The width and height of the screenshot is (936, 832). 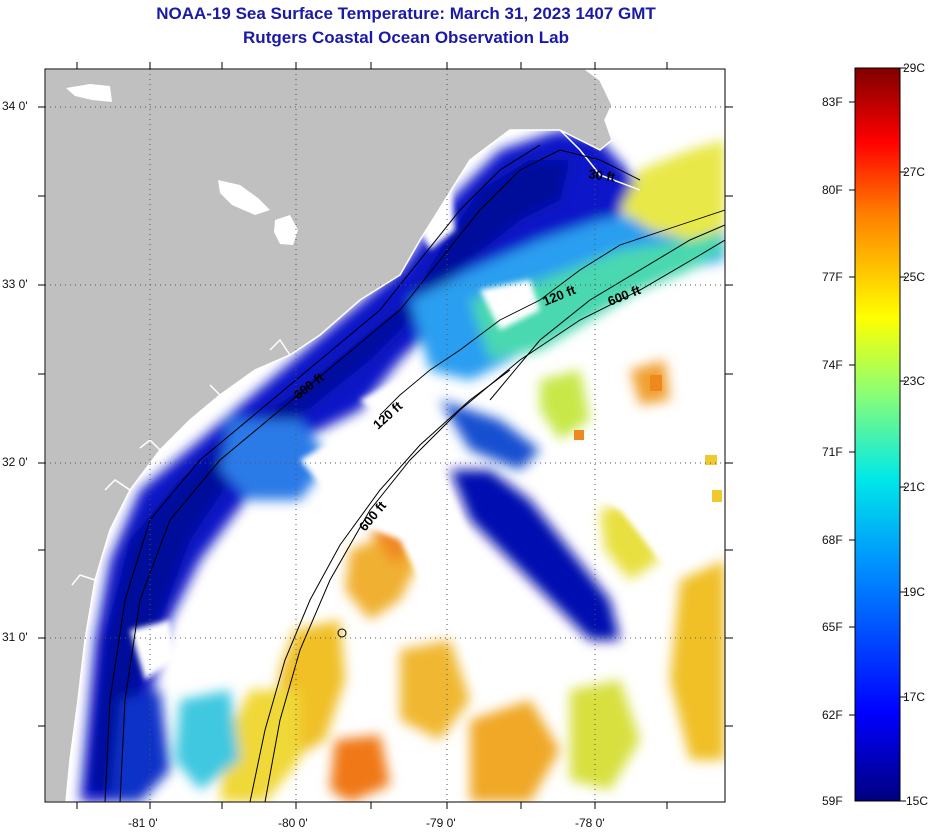 What do you see at coordinates (602, 175) in the screenshot?
I see `isobath-label-30ft: 30 ft` at bounding box center [602, 175].